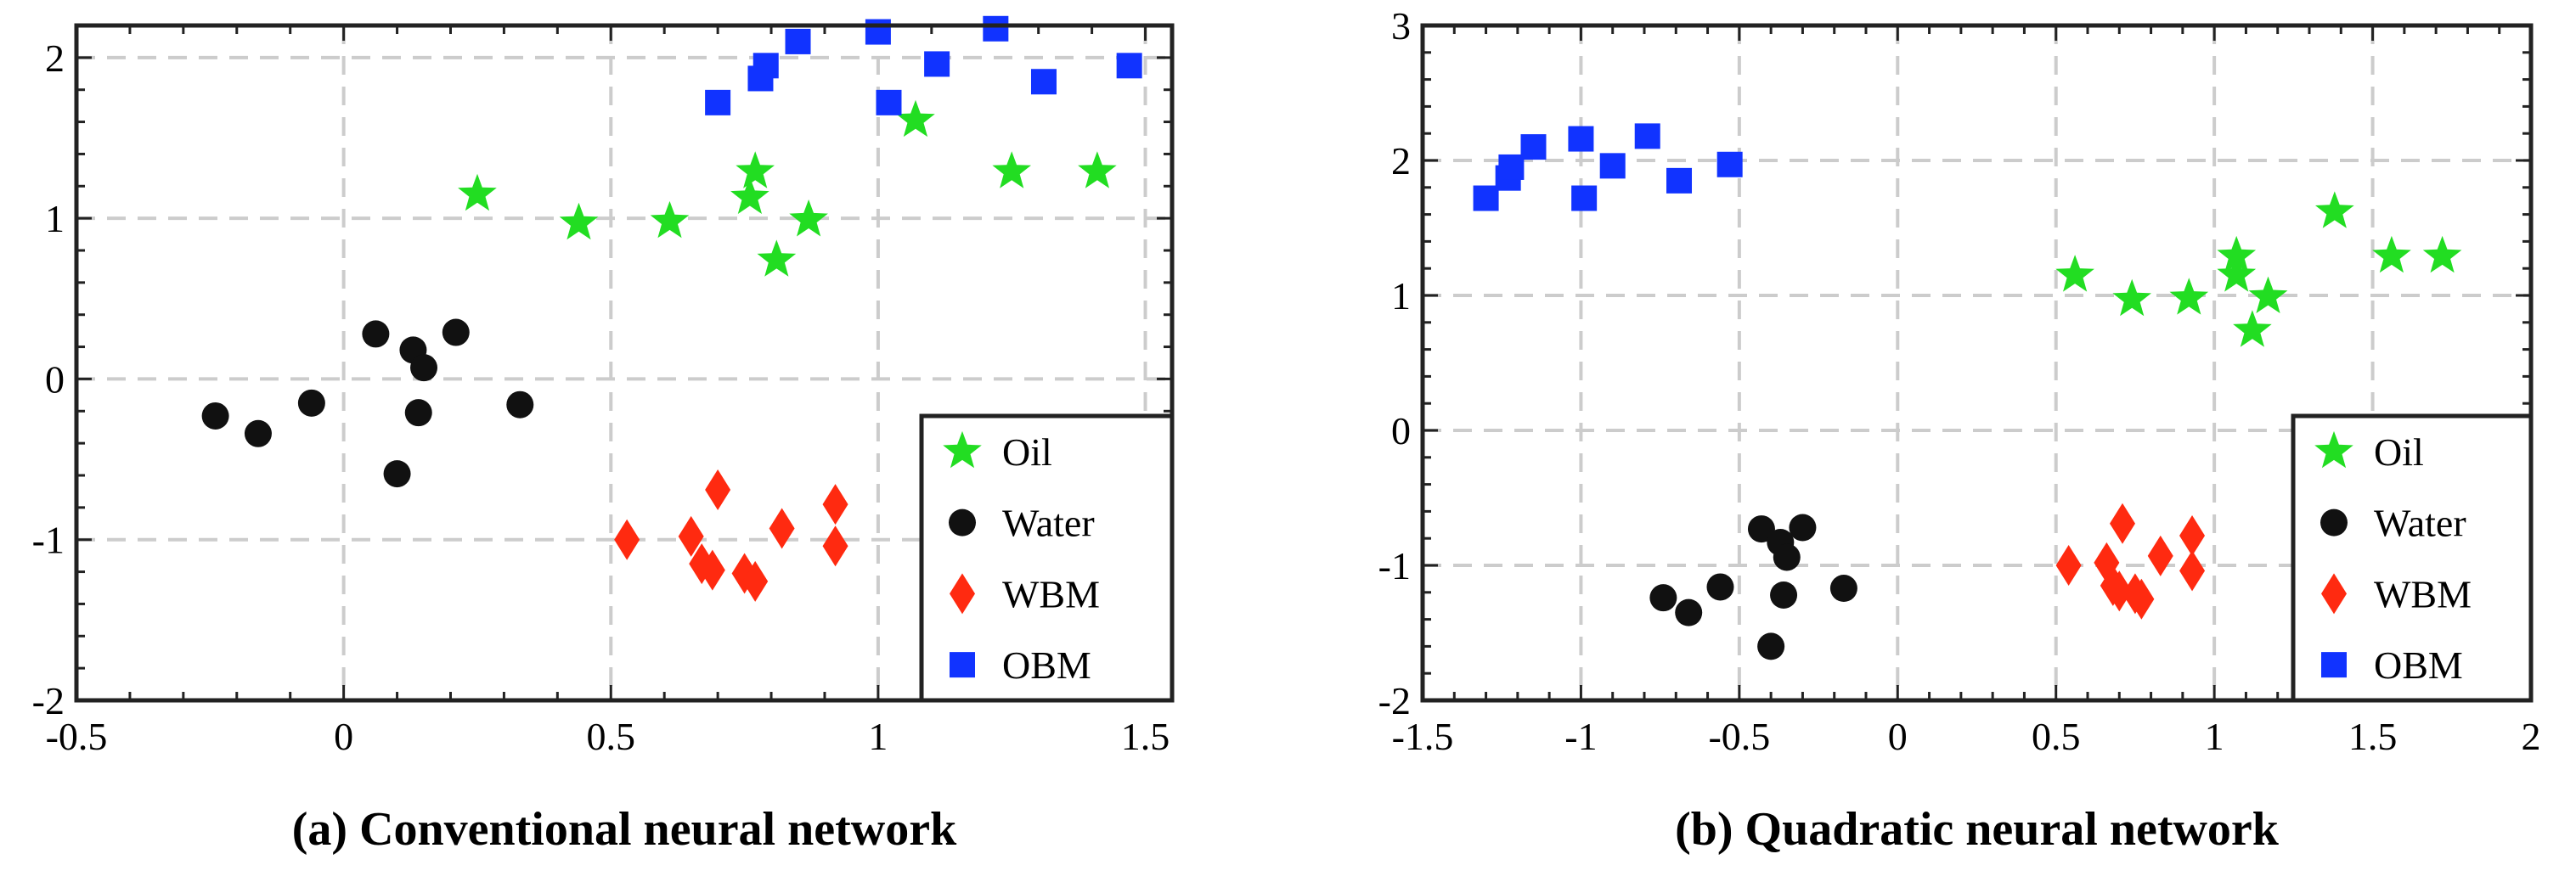 This screenshot has width=2576, height=882. I want to click on chart-caption: (a) Conventional neural network, so click(624, 829).